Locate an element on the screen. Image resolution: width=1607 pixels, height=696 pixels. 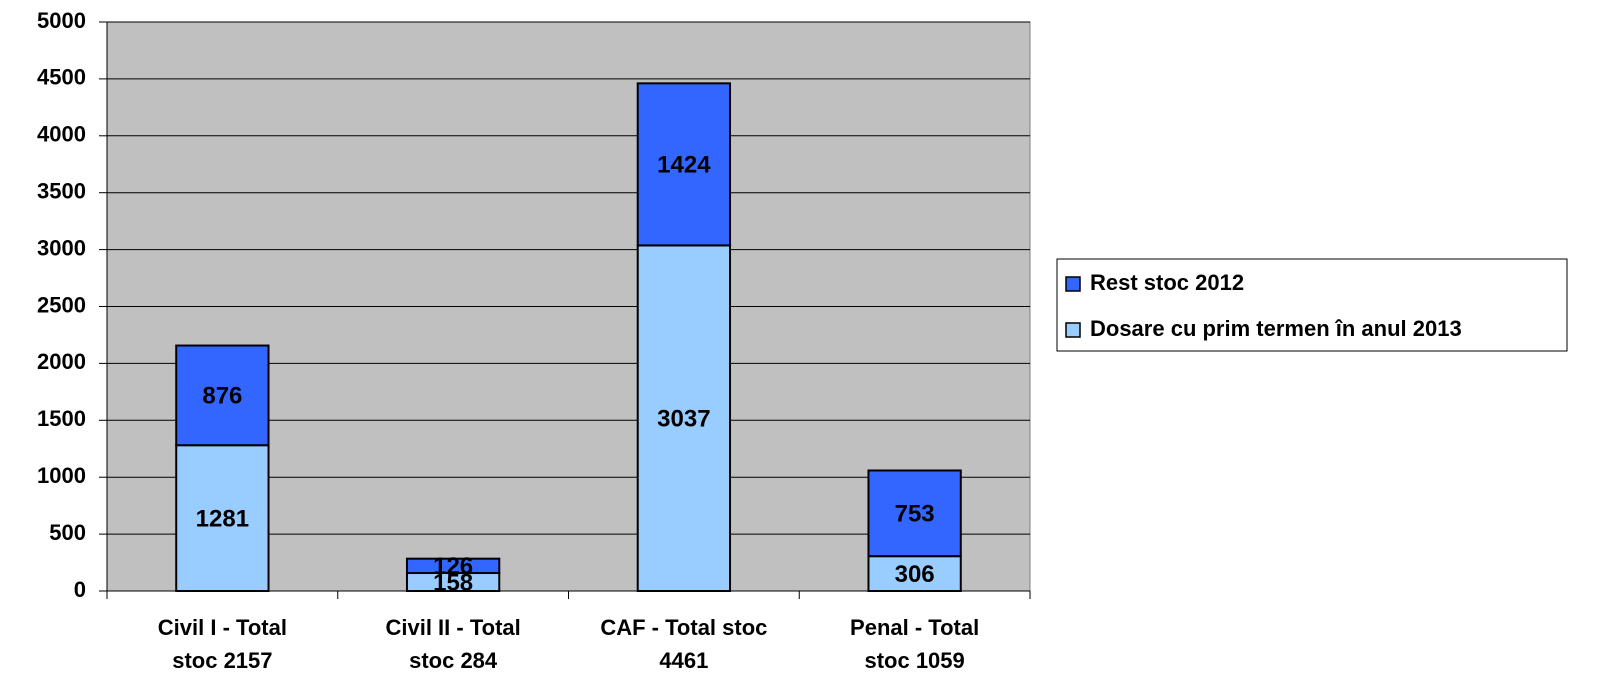
x-tick-label: stoc 284 is located at coordinates (453, 660).